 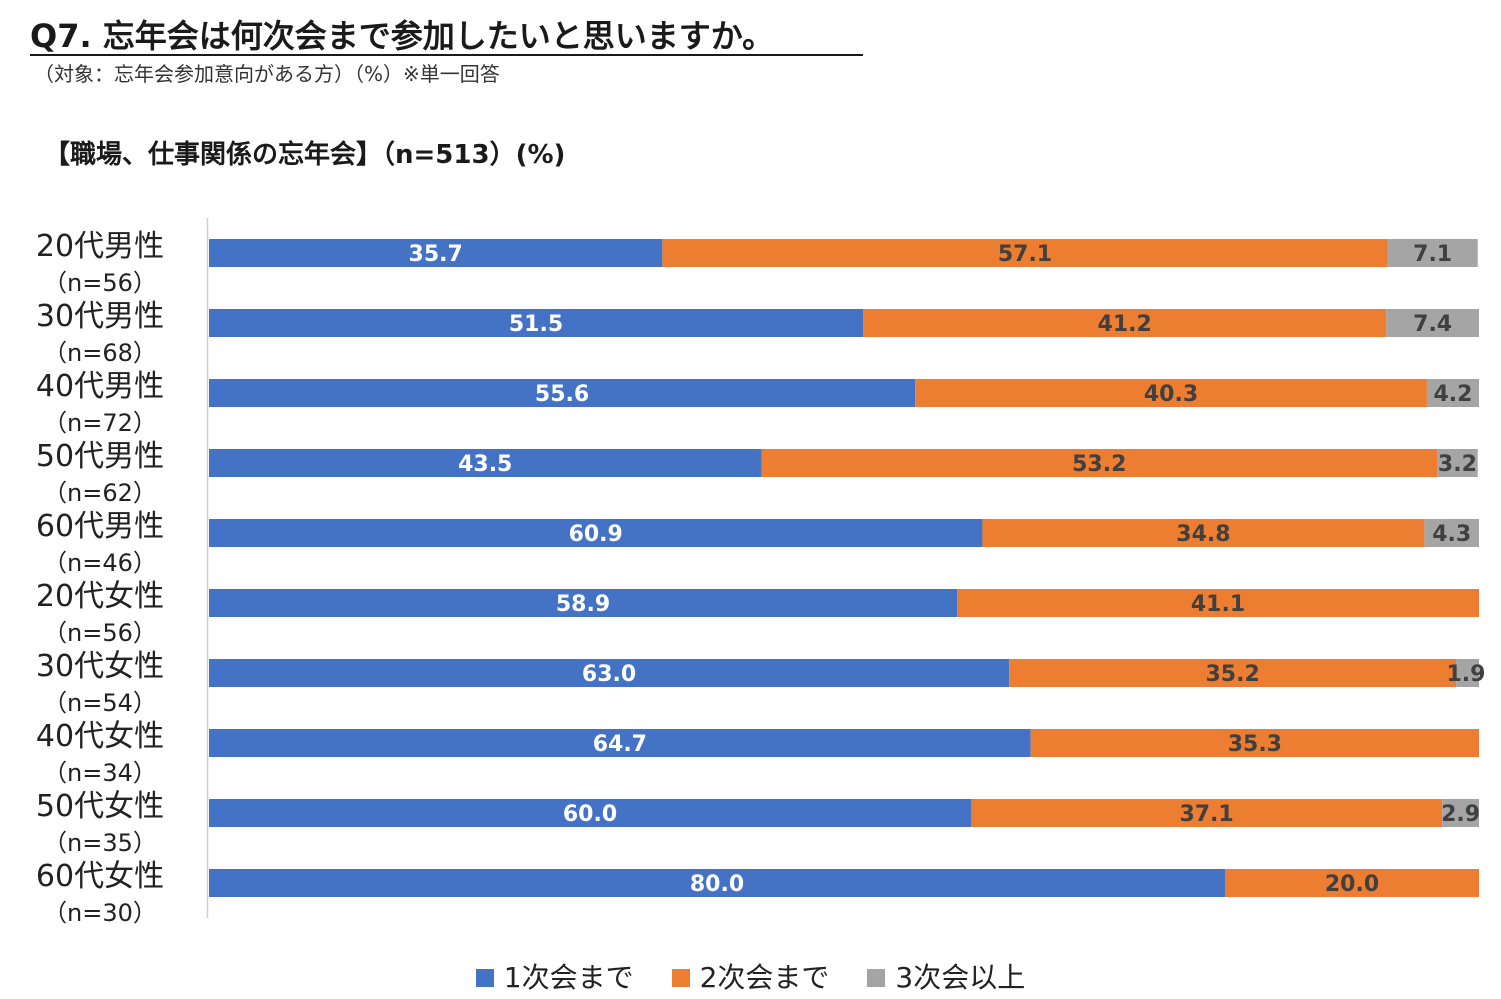 I want to click on title-underline, so click(x=446, y=55).